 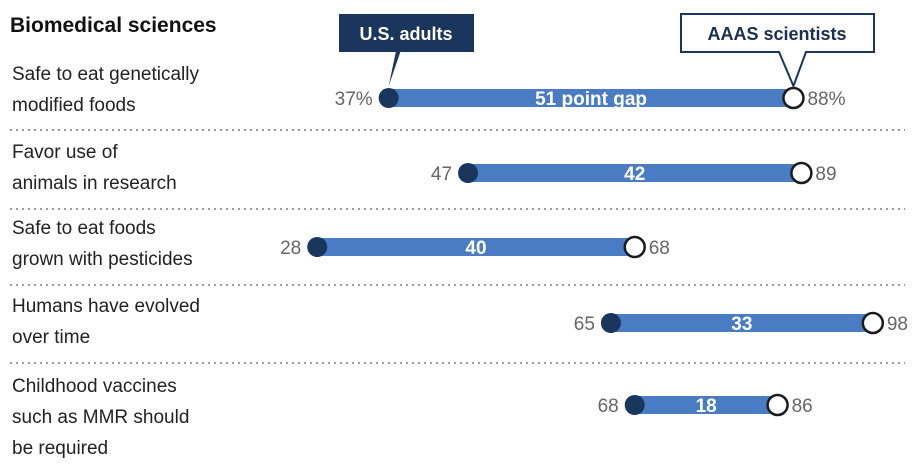 I want to click on adults-value: 37%, so click(x=354, y=99).